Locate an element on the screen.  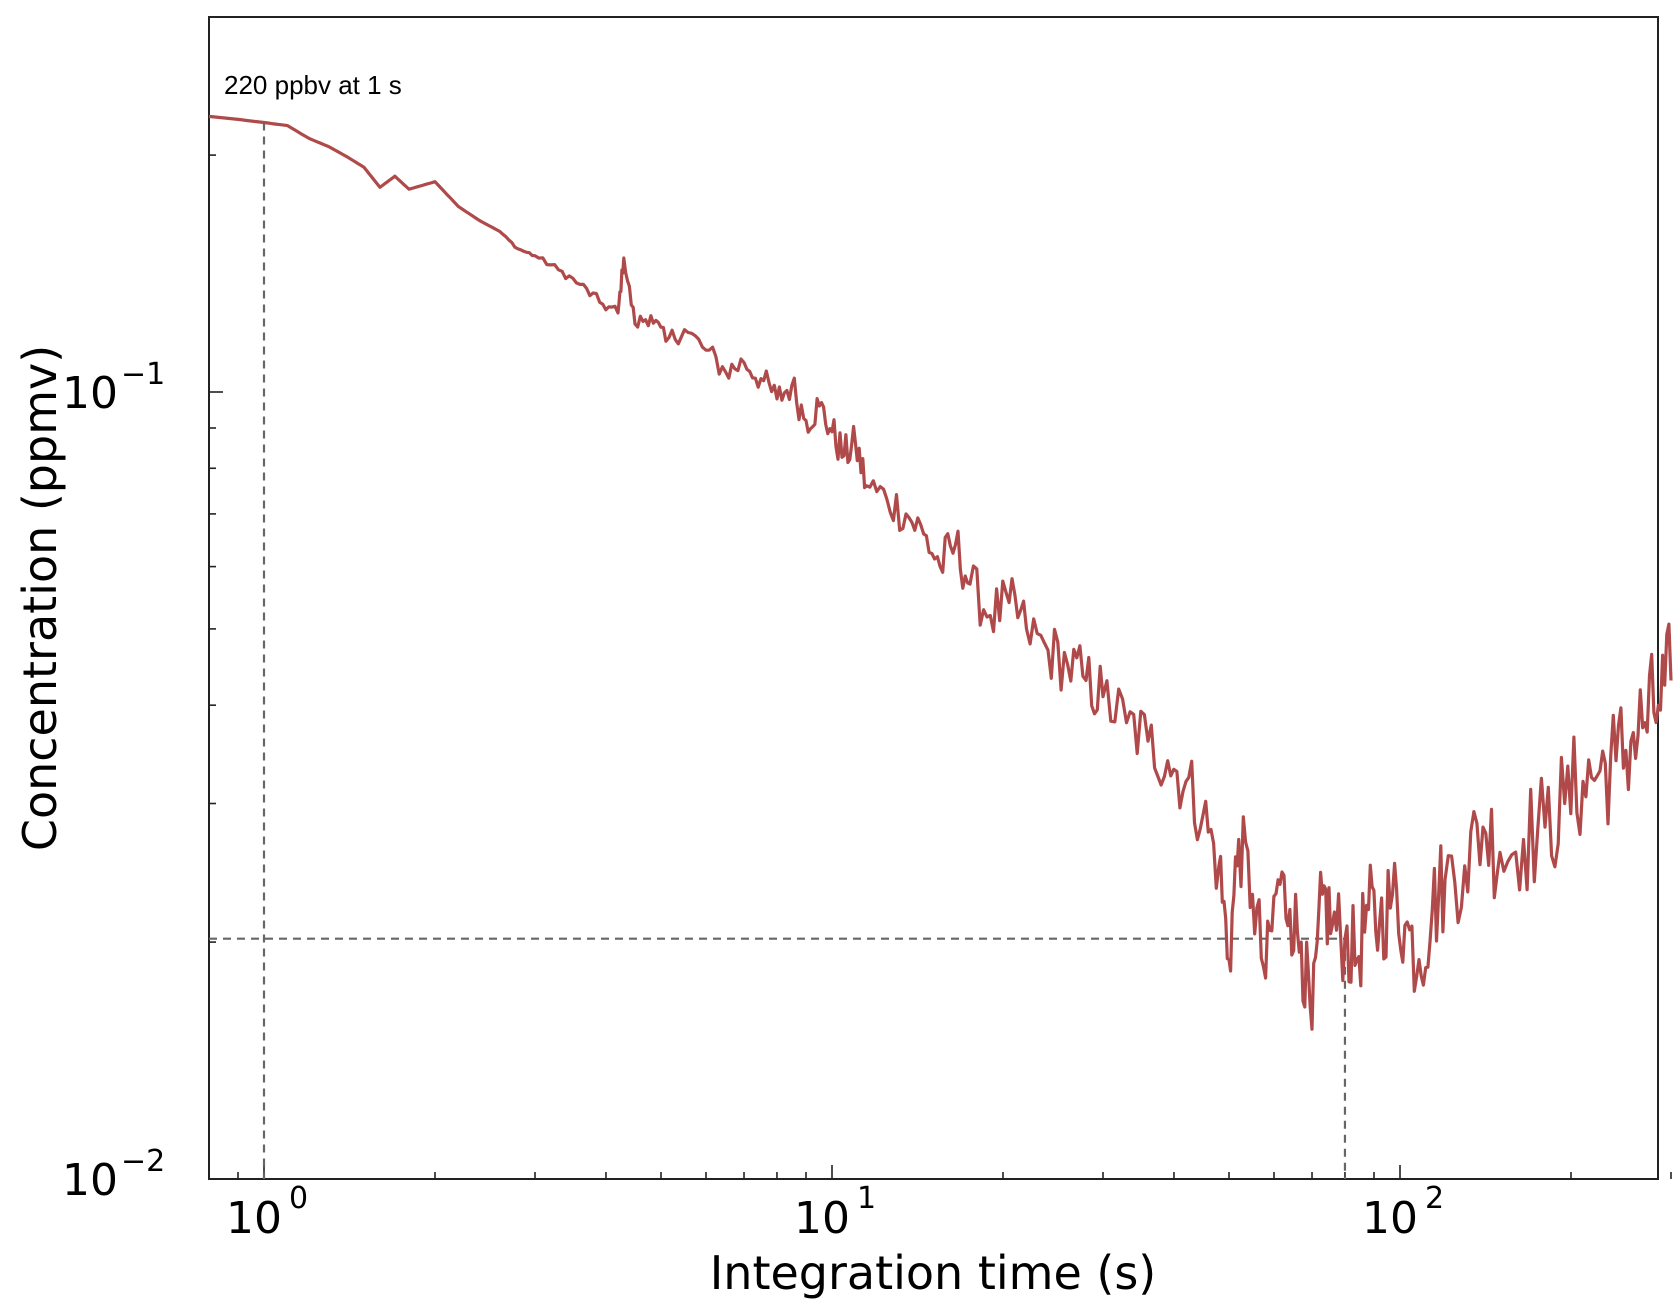
x-ticks: 10 0 10 1 10 2 is located at coordinates (835, 1212).